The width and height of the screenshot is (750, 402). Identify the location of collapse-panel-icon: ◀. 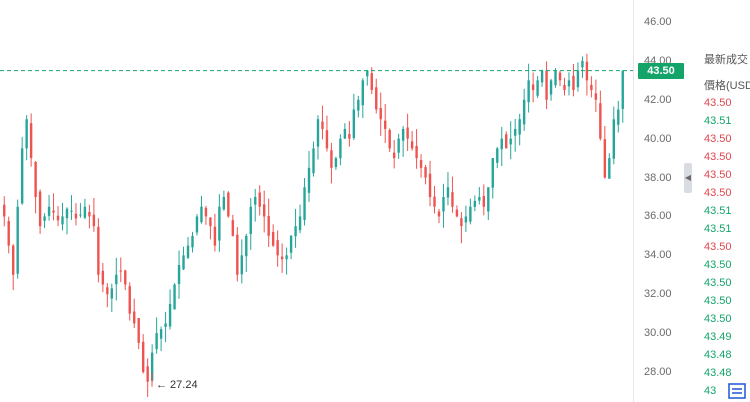
(688, 178).